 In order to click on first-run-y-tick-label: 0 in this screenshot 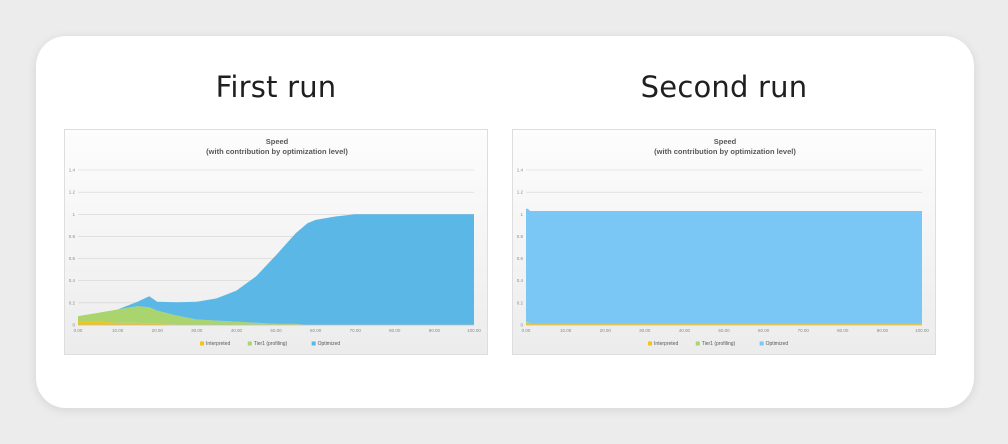, I will do `click(73, 325)`.